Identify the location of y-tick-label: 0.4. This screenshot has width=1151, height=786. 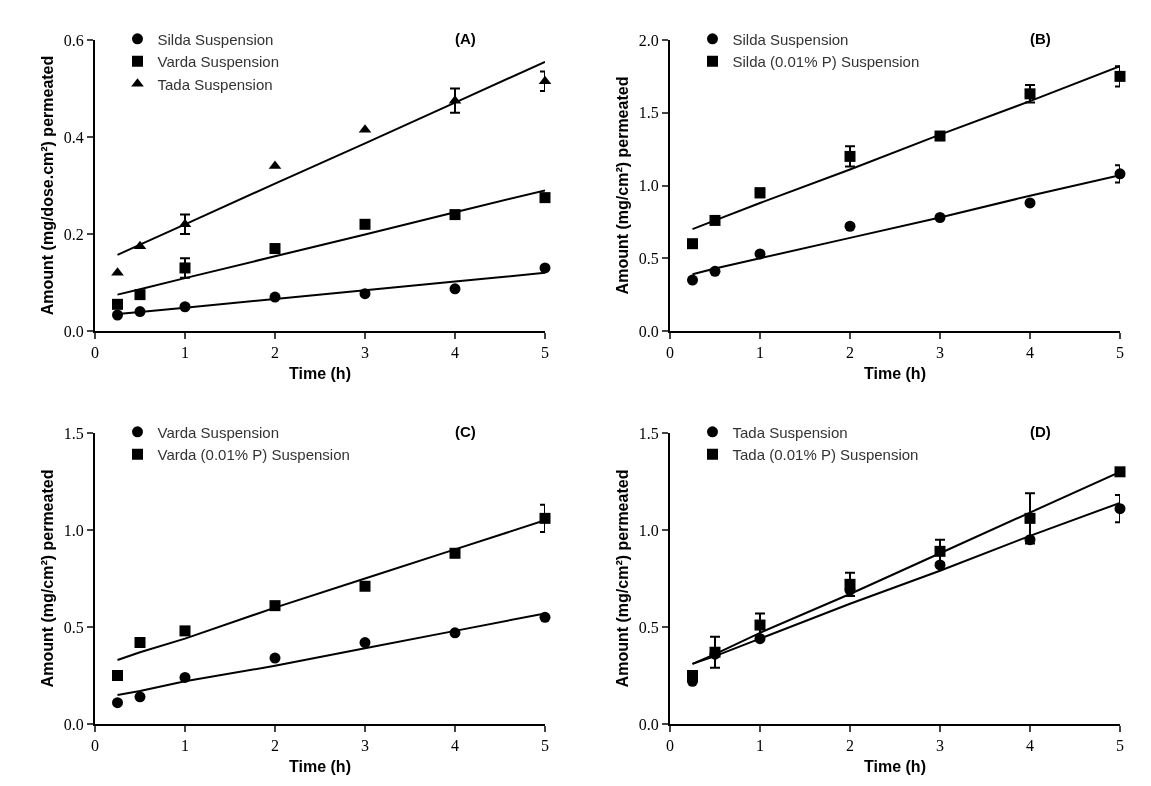
(73, 137).